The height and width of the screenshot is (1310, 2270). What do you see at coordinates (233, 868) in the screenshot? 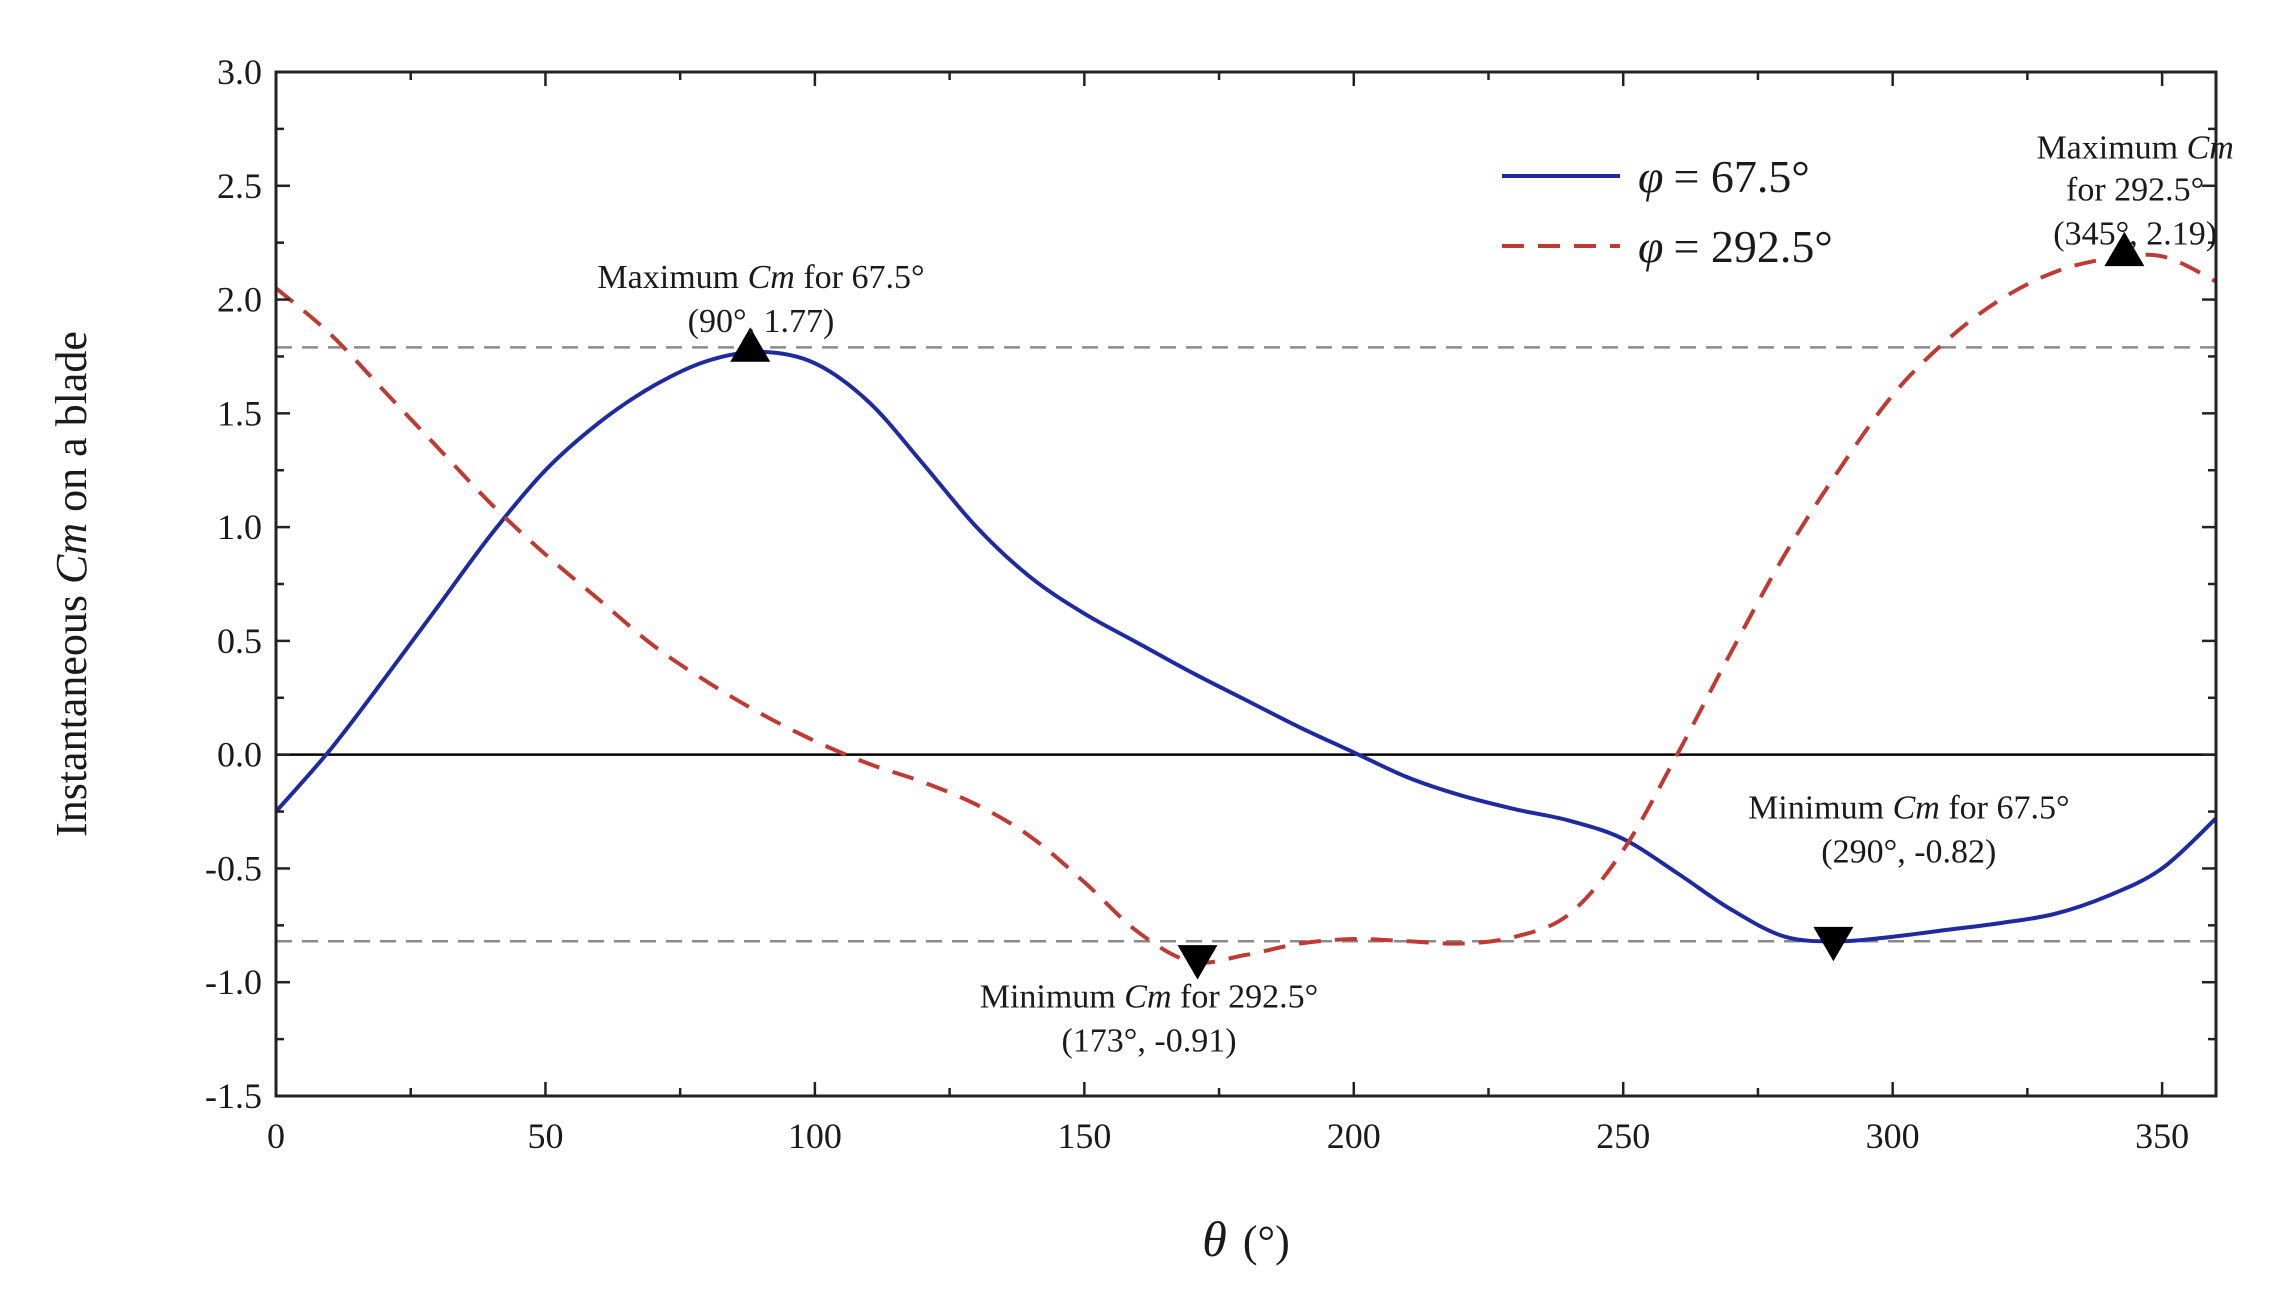
I see `y-tick-label: -0.5` at bounding box center [233, 868].